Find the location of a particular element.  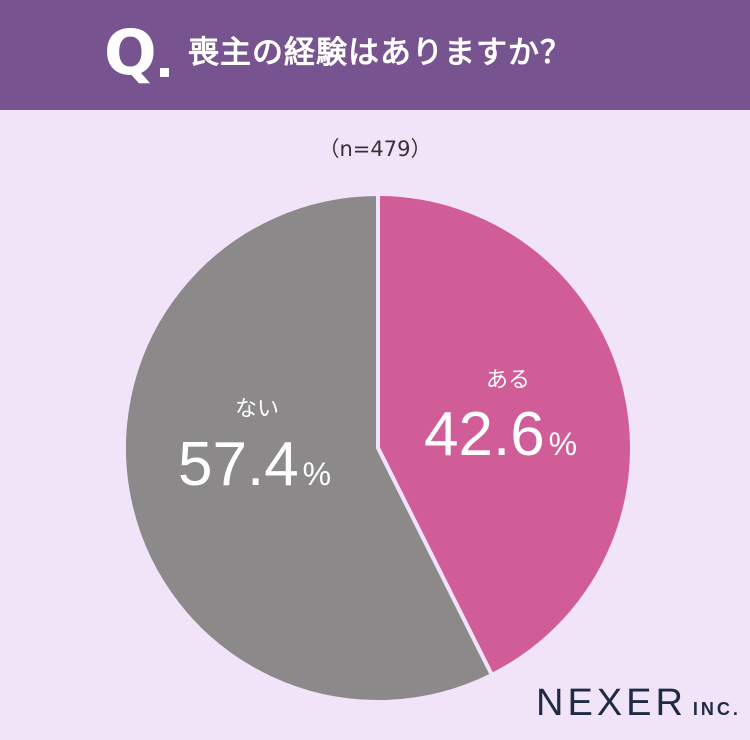

nexer-logo: NEXER INC. is located at coordinates (638, 703).